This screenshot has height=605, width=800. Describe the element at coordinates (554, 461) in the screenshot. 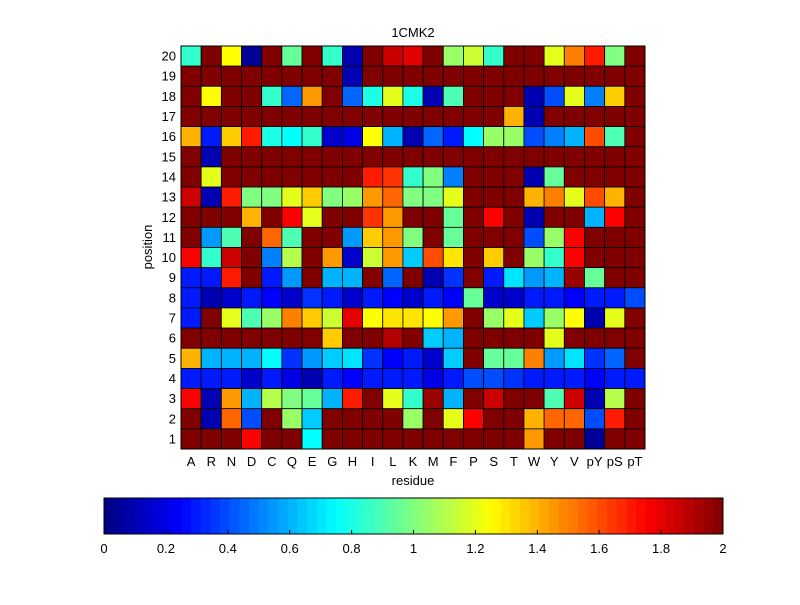

I see `x-tick-label: Y` at that location.